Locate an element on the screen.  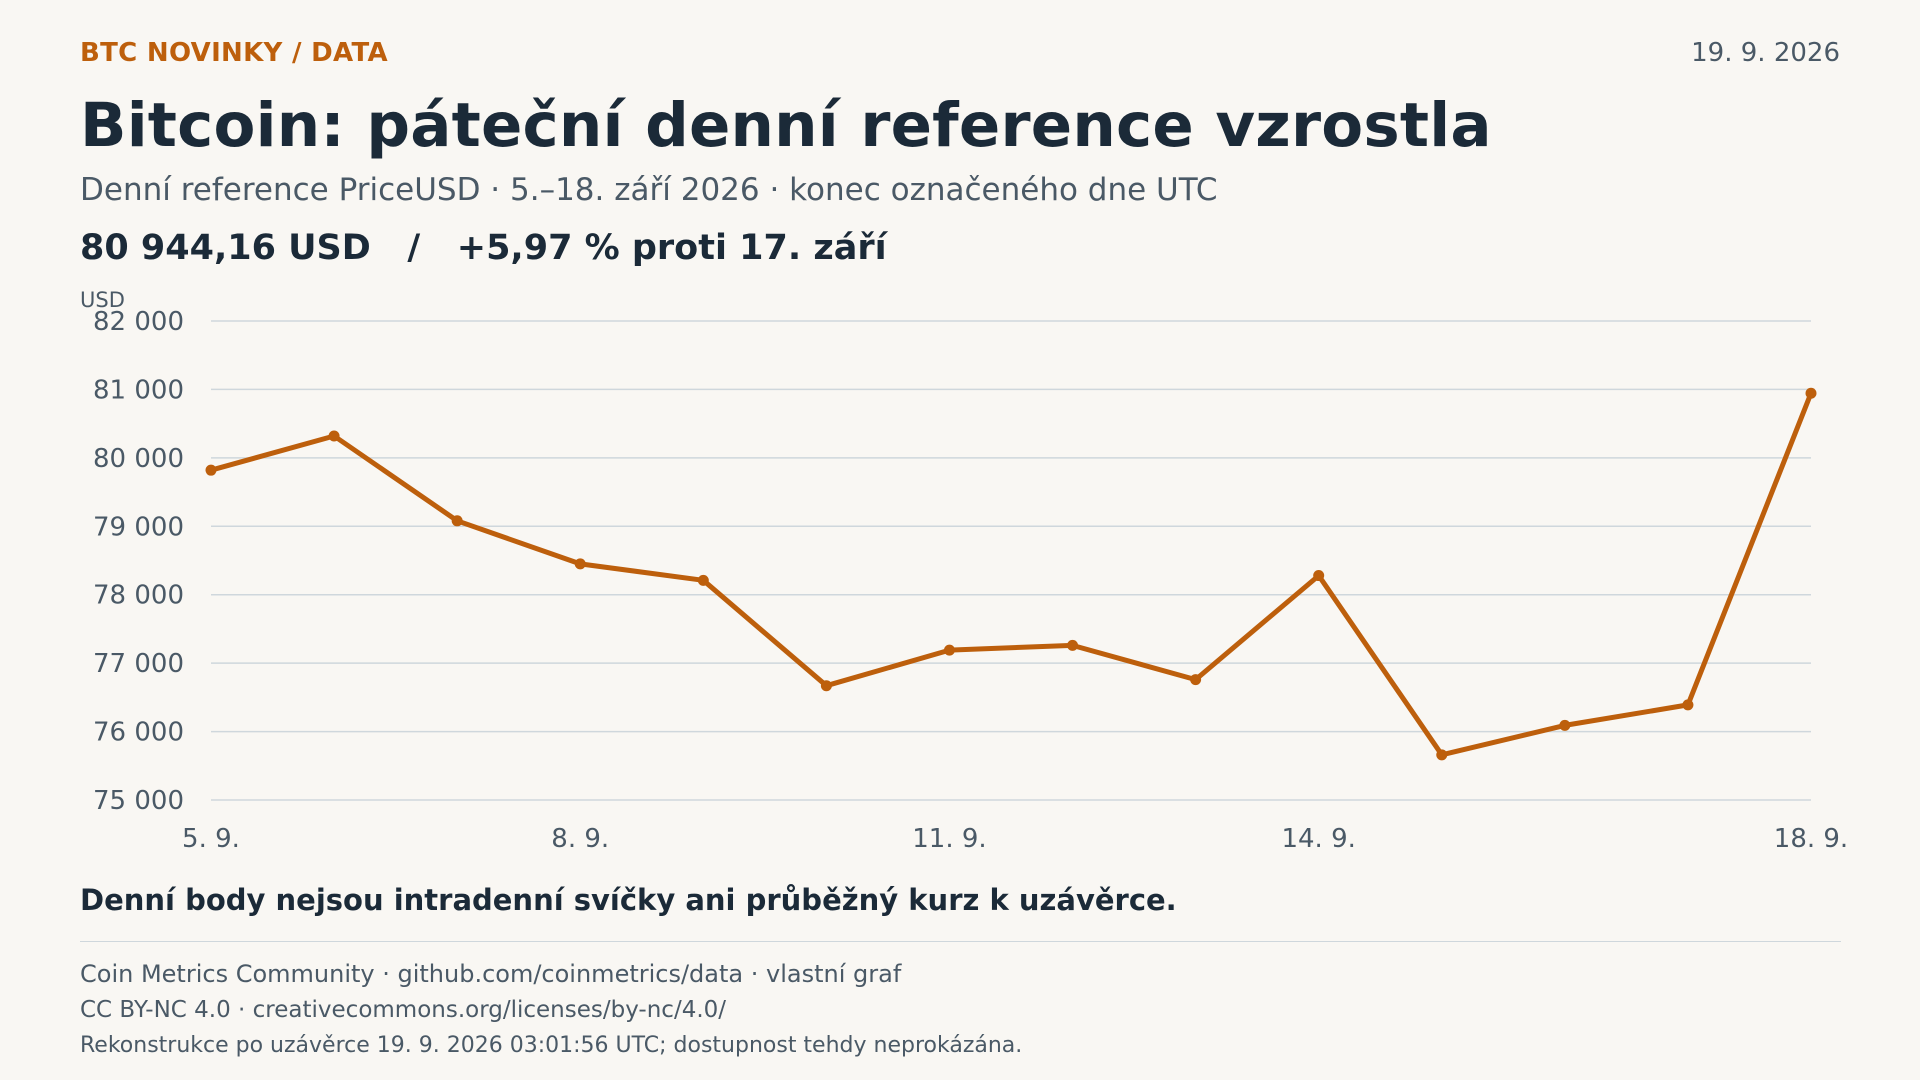
y-tick-label: 81 000 is located at coordinates (138, 390).